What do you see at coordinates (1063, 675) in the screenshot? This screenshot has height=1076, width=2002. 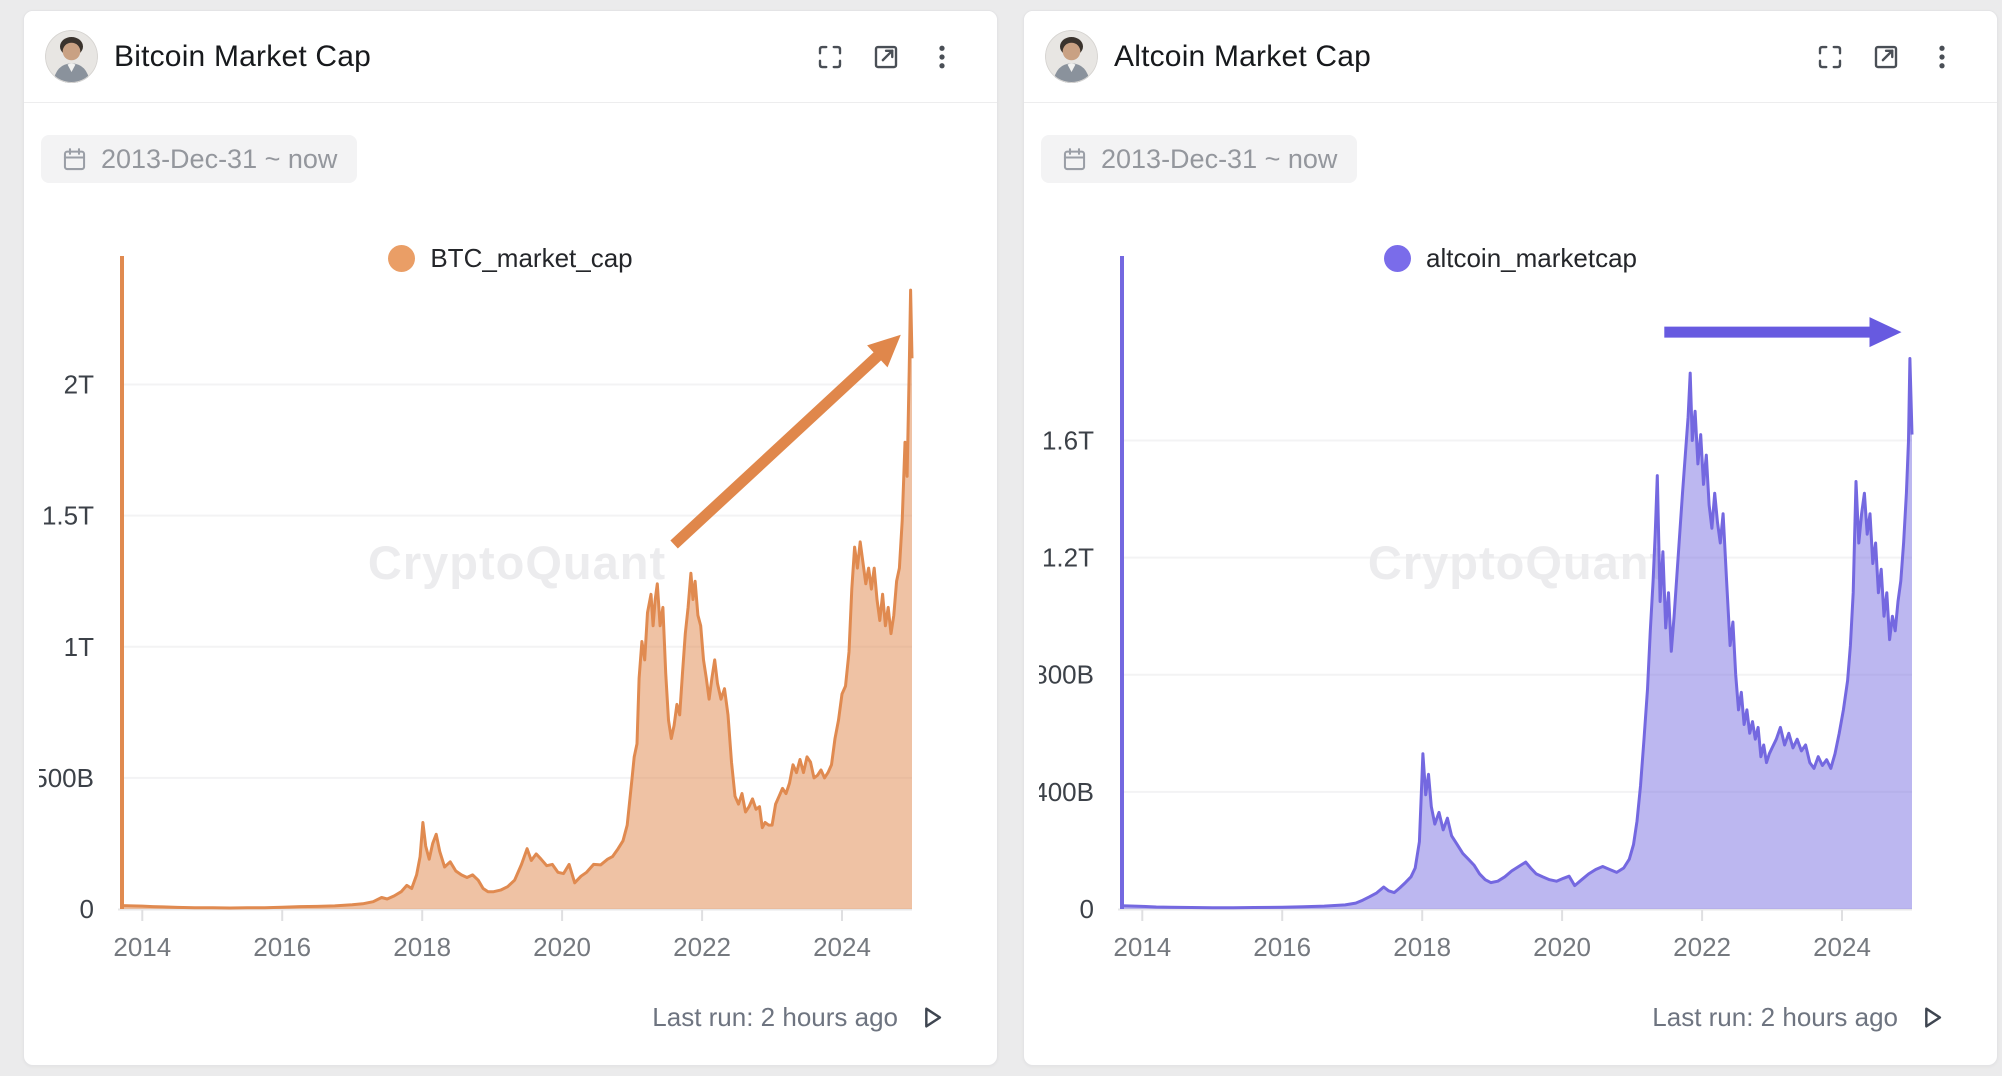 I see `svg-text: 800B` at bounding box center [1063, 675].